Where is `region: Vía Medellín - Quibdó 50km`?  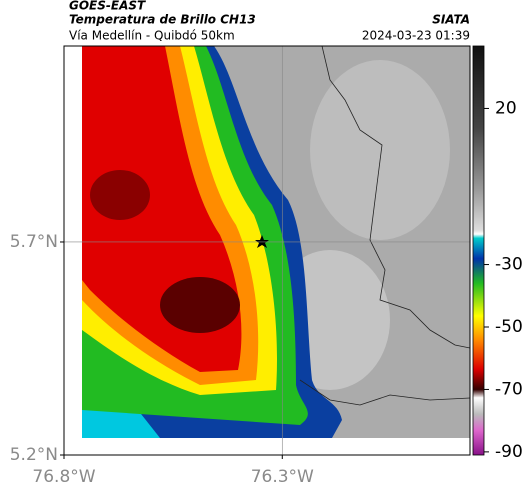 region: Vía Medellín - Quibdó 50km is located at coordinates (152, 36).